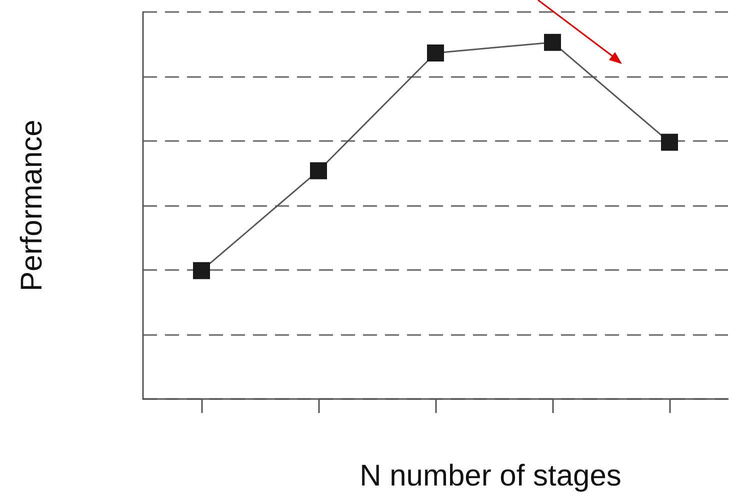 This screenshot has height=496, width=737. What do you see at coordinates (491, 476) in the screenshot?
I see `x-axis-title: N number of stages` at bounding box center [491, 476].